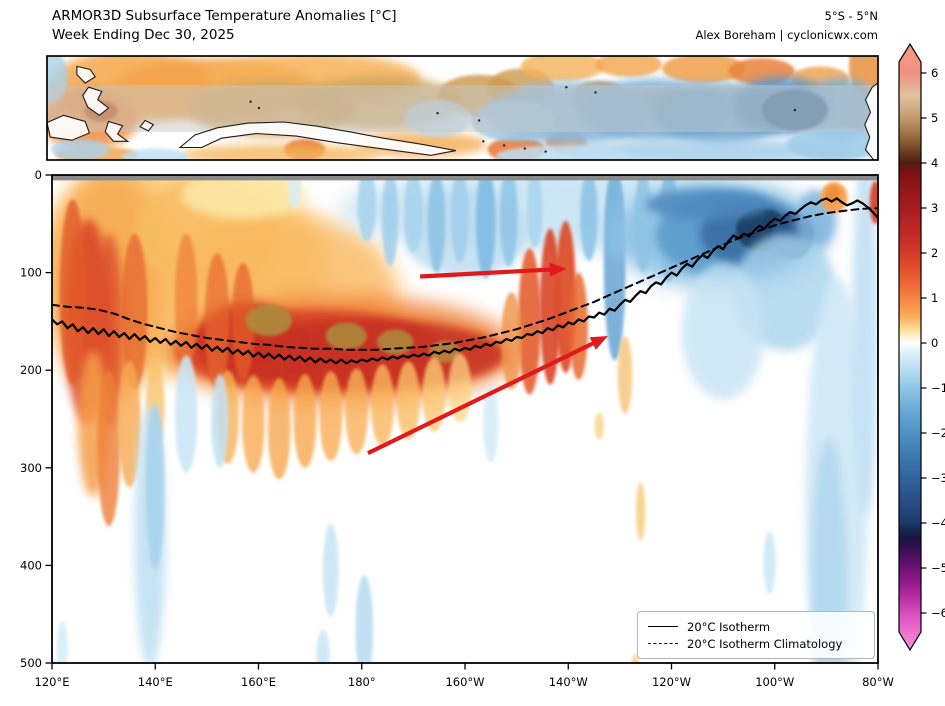  I want to click on coastline-luzon, so click(86, 74).